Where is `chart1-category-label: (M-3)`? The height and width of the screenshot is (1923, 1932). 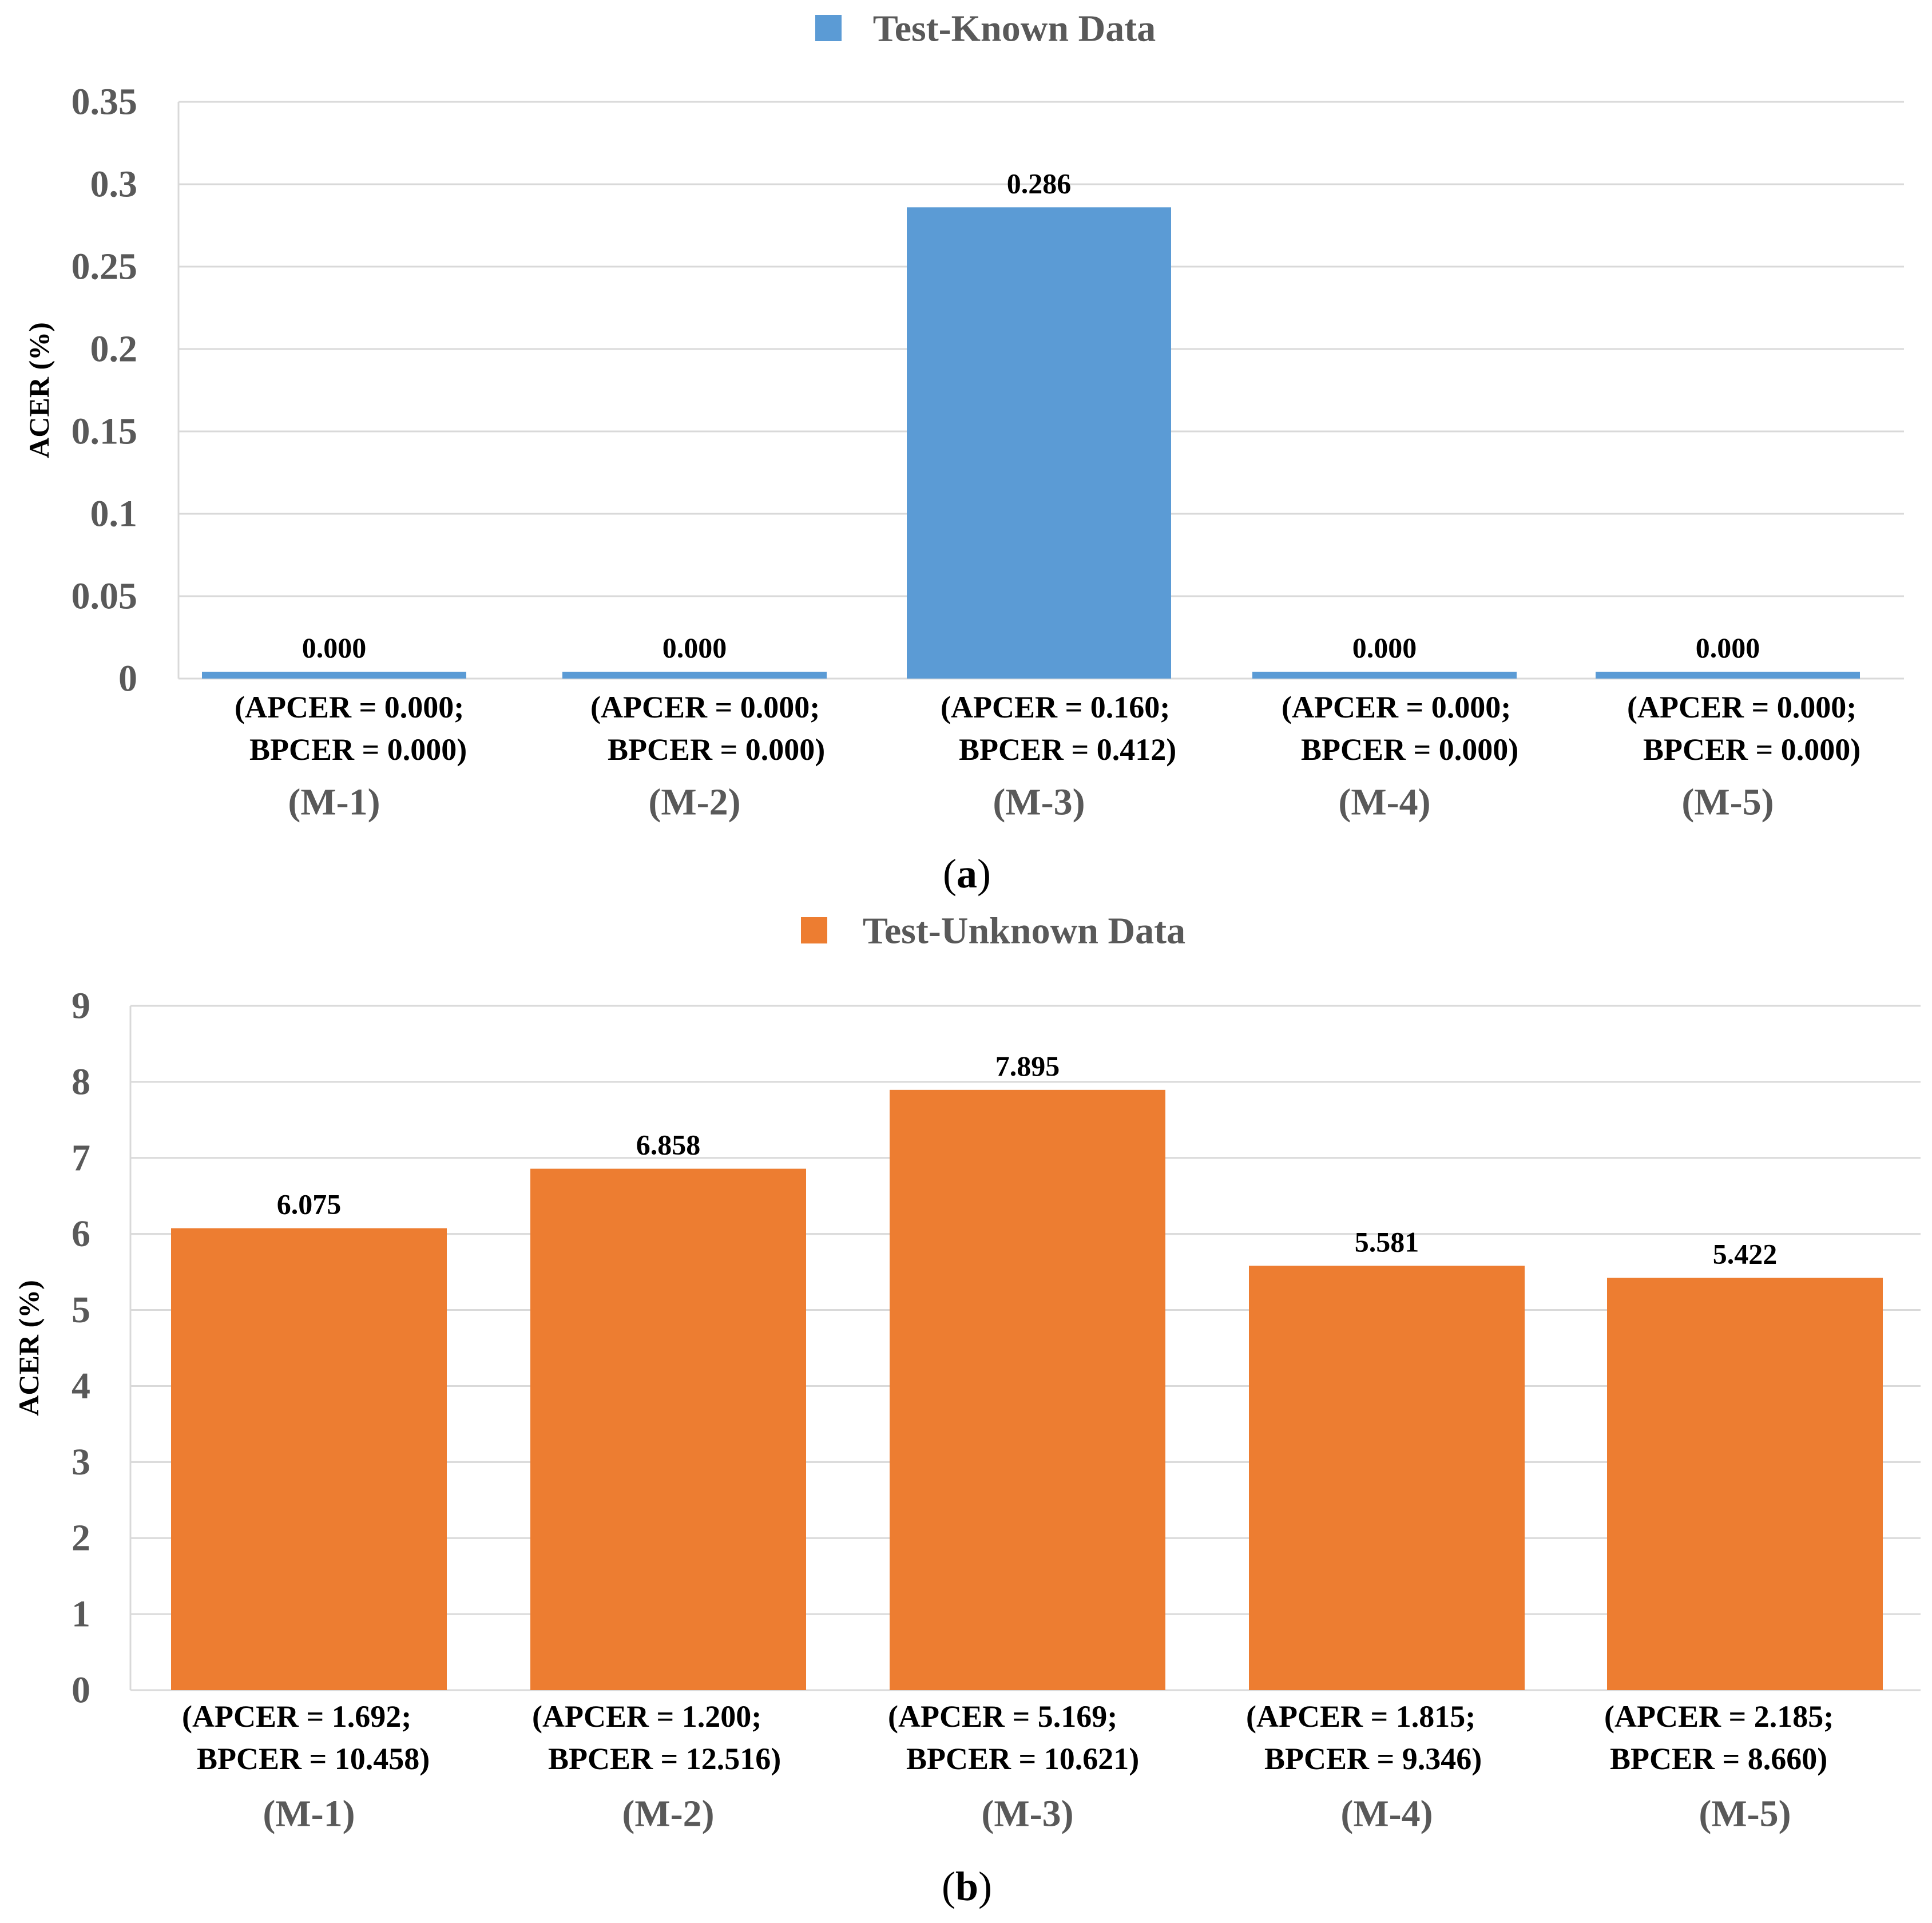
chart1-category-label: (M-3) is located at coordinates (1039, 802).